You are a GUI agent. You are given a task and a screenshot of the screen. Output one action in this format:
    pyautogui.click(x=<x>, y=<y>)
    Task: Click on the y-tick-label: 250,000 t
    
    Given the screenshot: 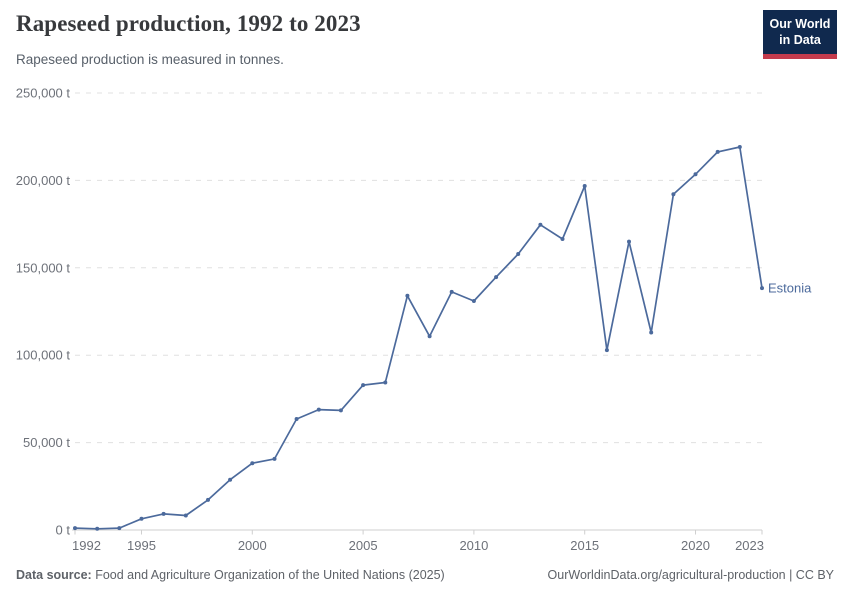 What is the action you would take?
    pyautogui.click(x=43, y=93)
    